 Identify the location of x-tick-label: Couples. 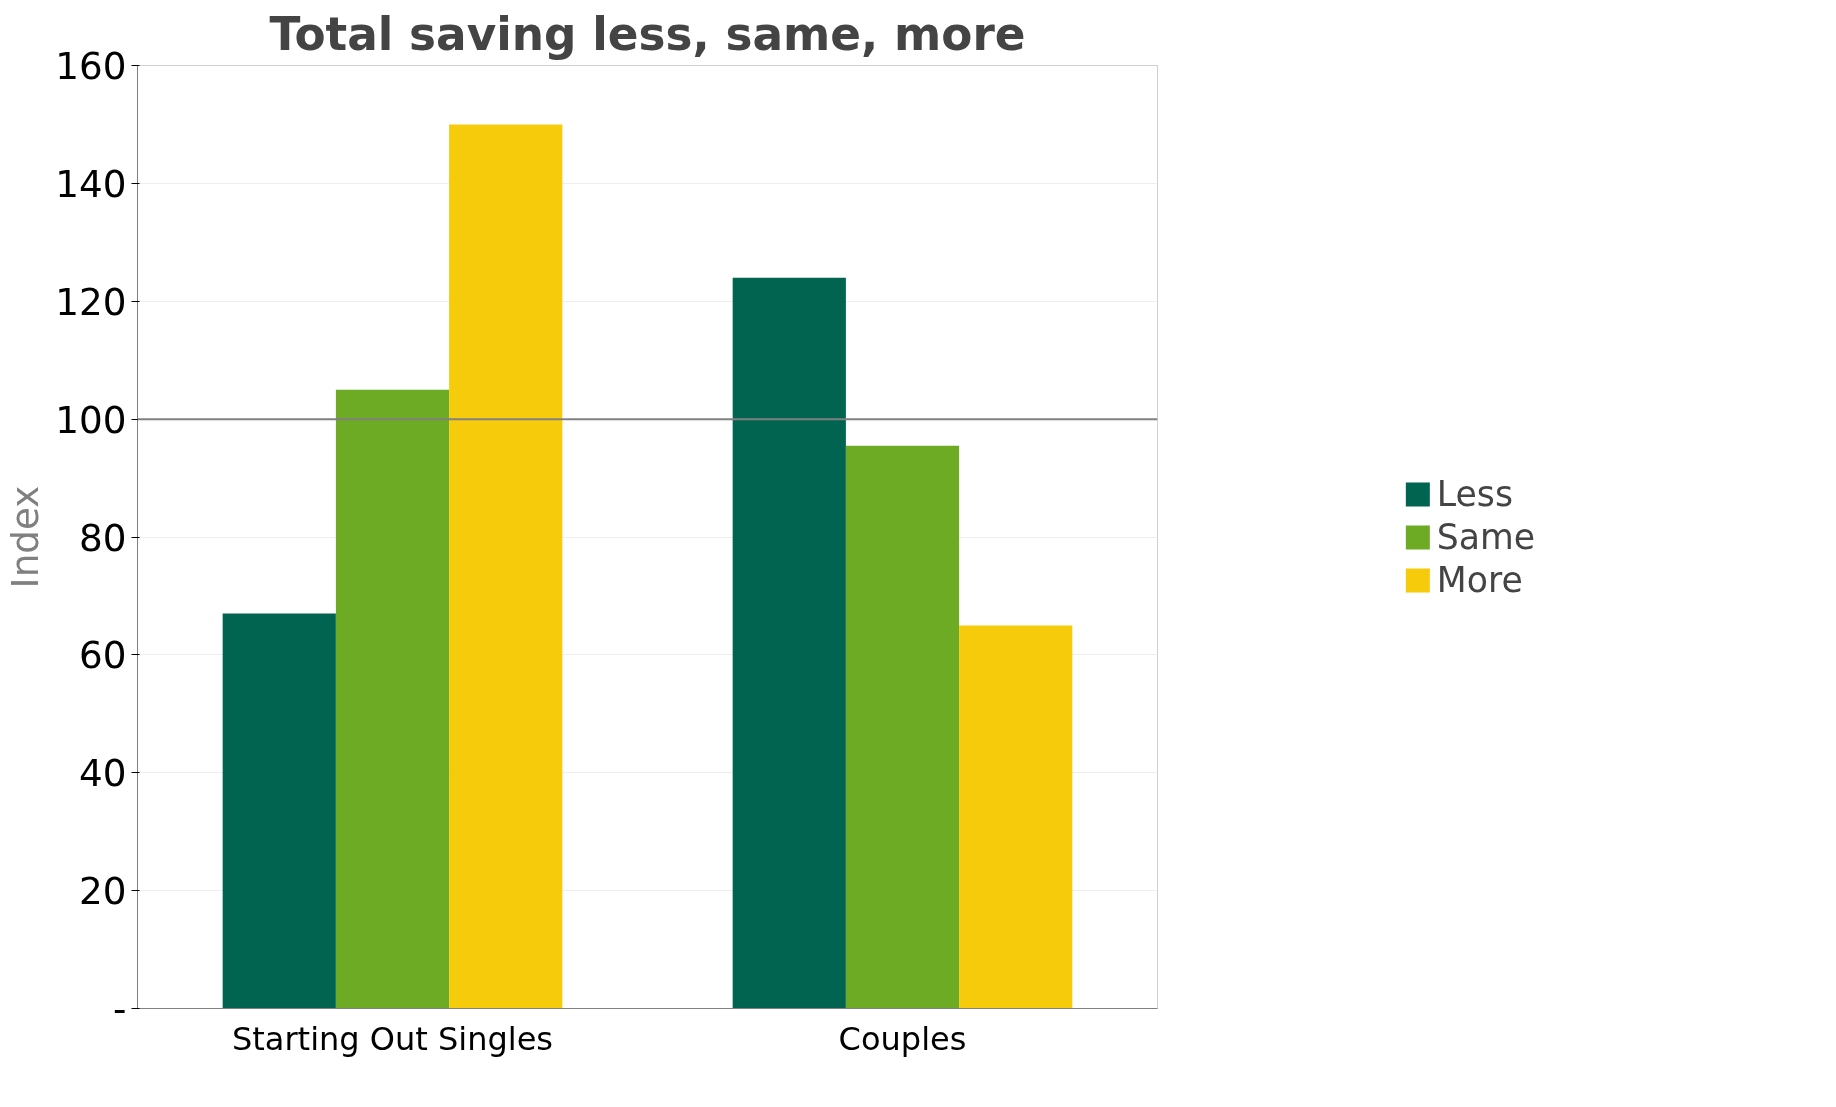
(902, 1038).